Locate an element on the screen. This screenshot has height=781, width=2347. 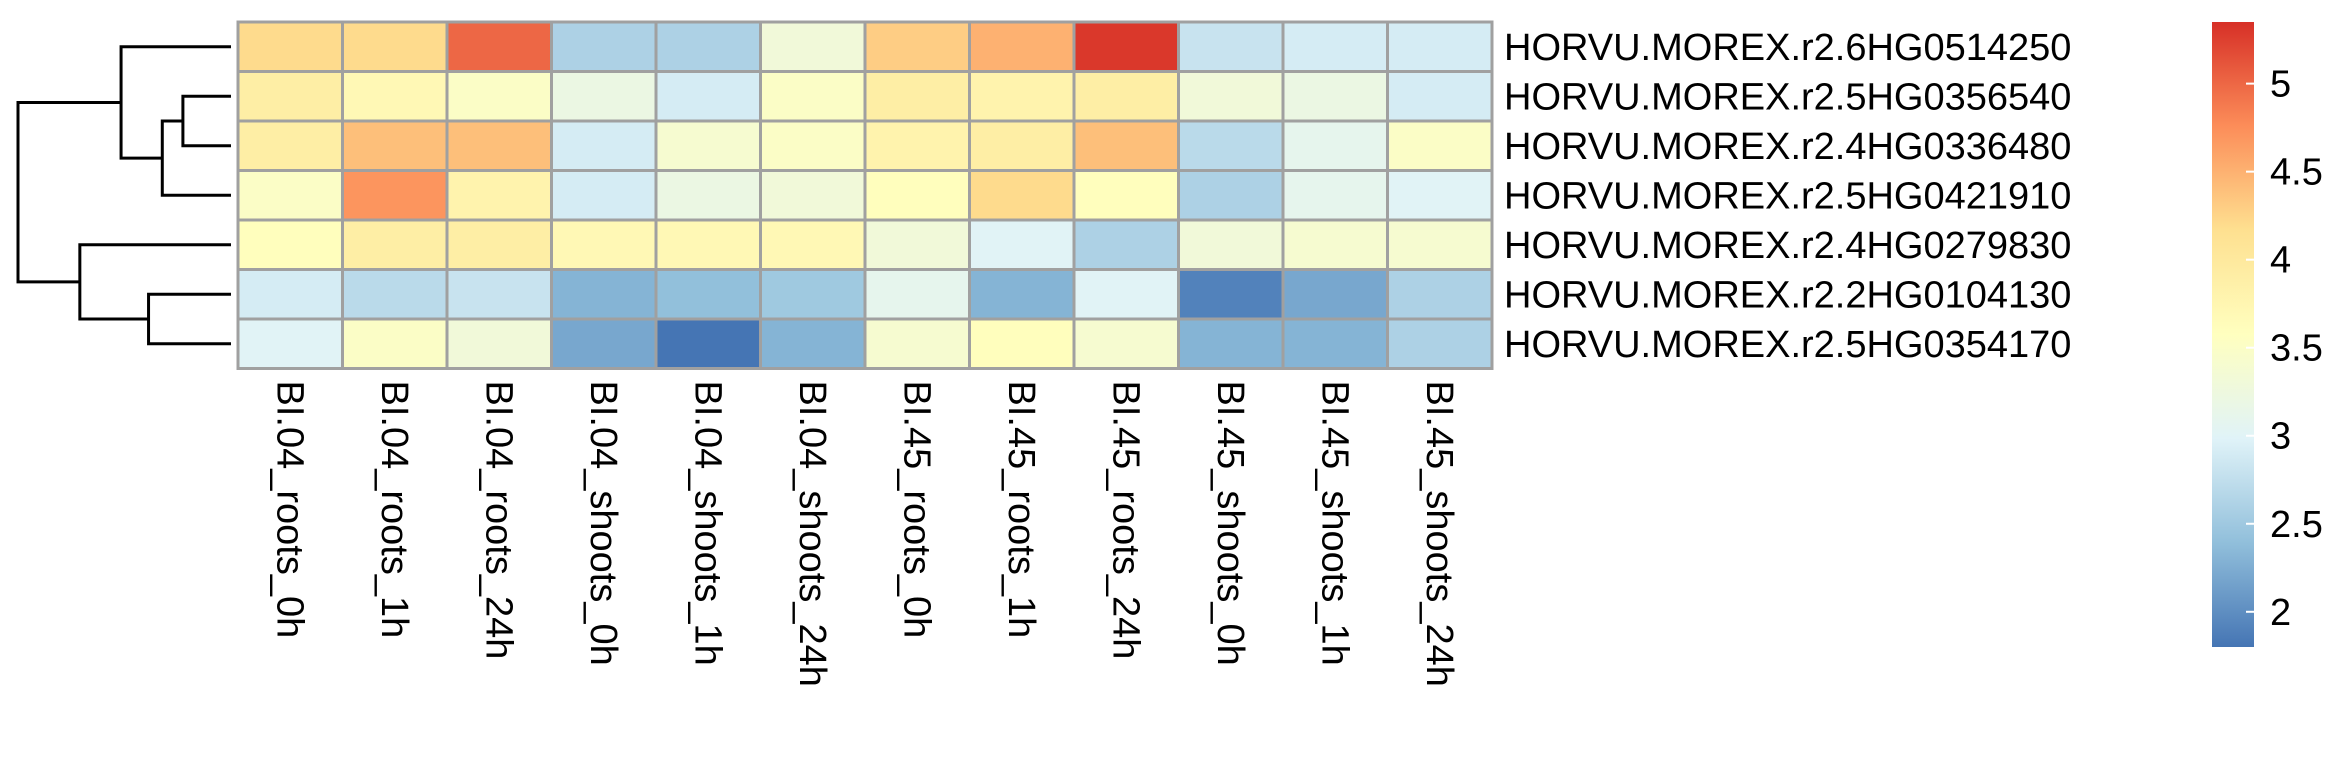
column-label: BI.04_roots_1h is located at coordinates (394, 510).